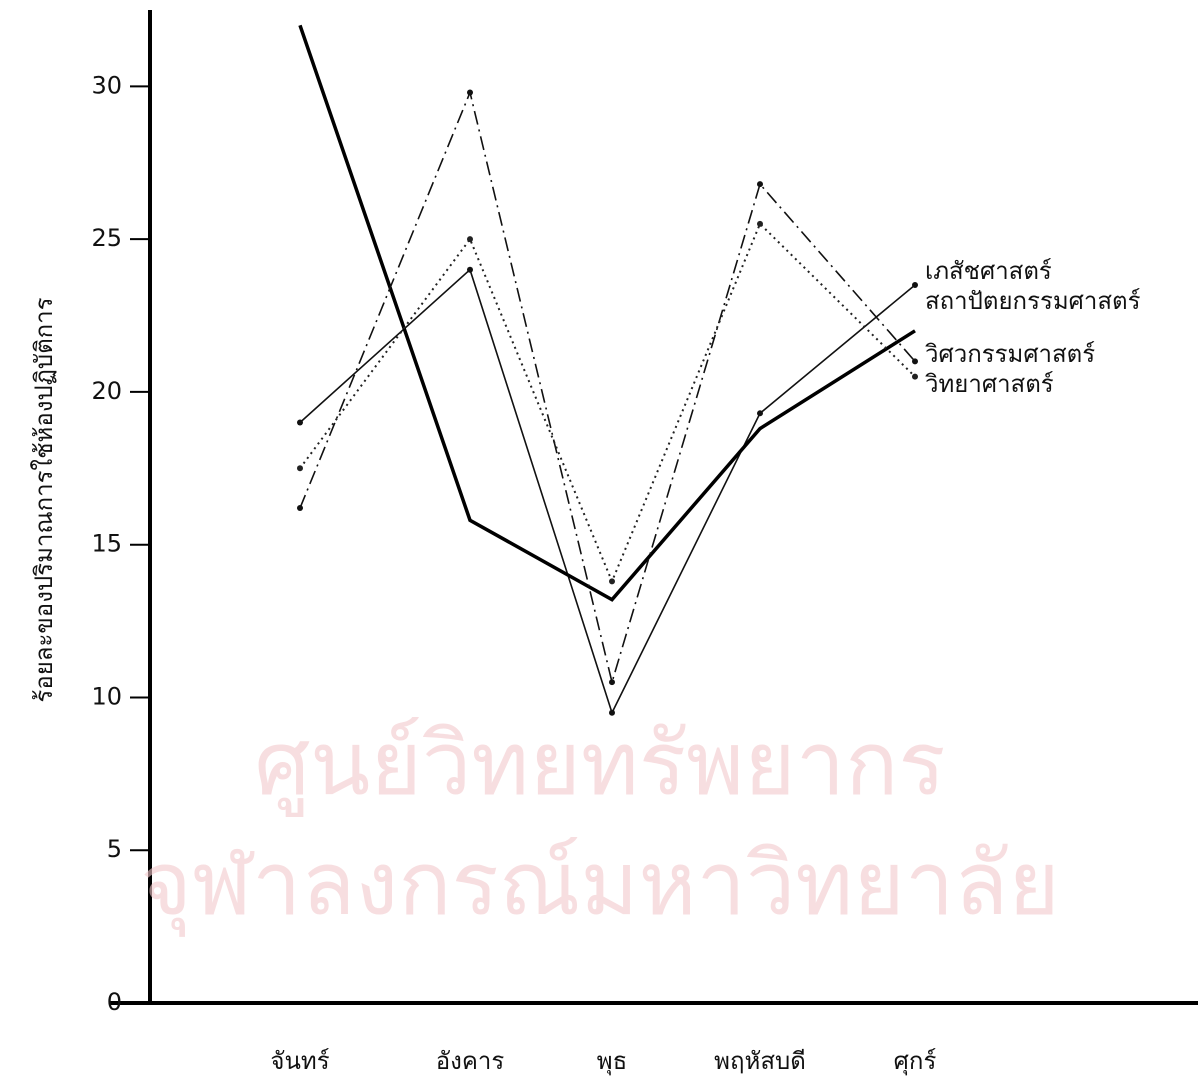 This screenshot has height=1092, width=1198. What do you see at coordinates (915, 1061) in the screenshot?
I see `x-tick-label: ศุกร์` at bounding box center [915, 1061].